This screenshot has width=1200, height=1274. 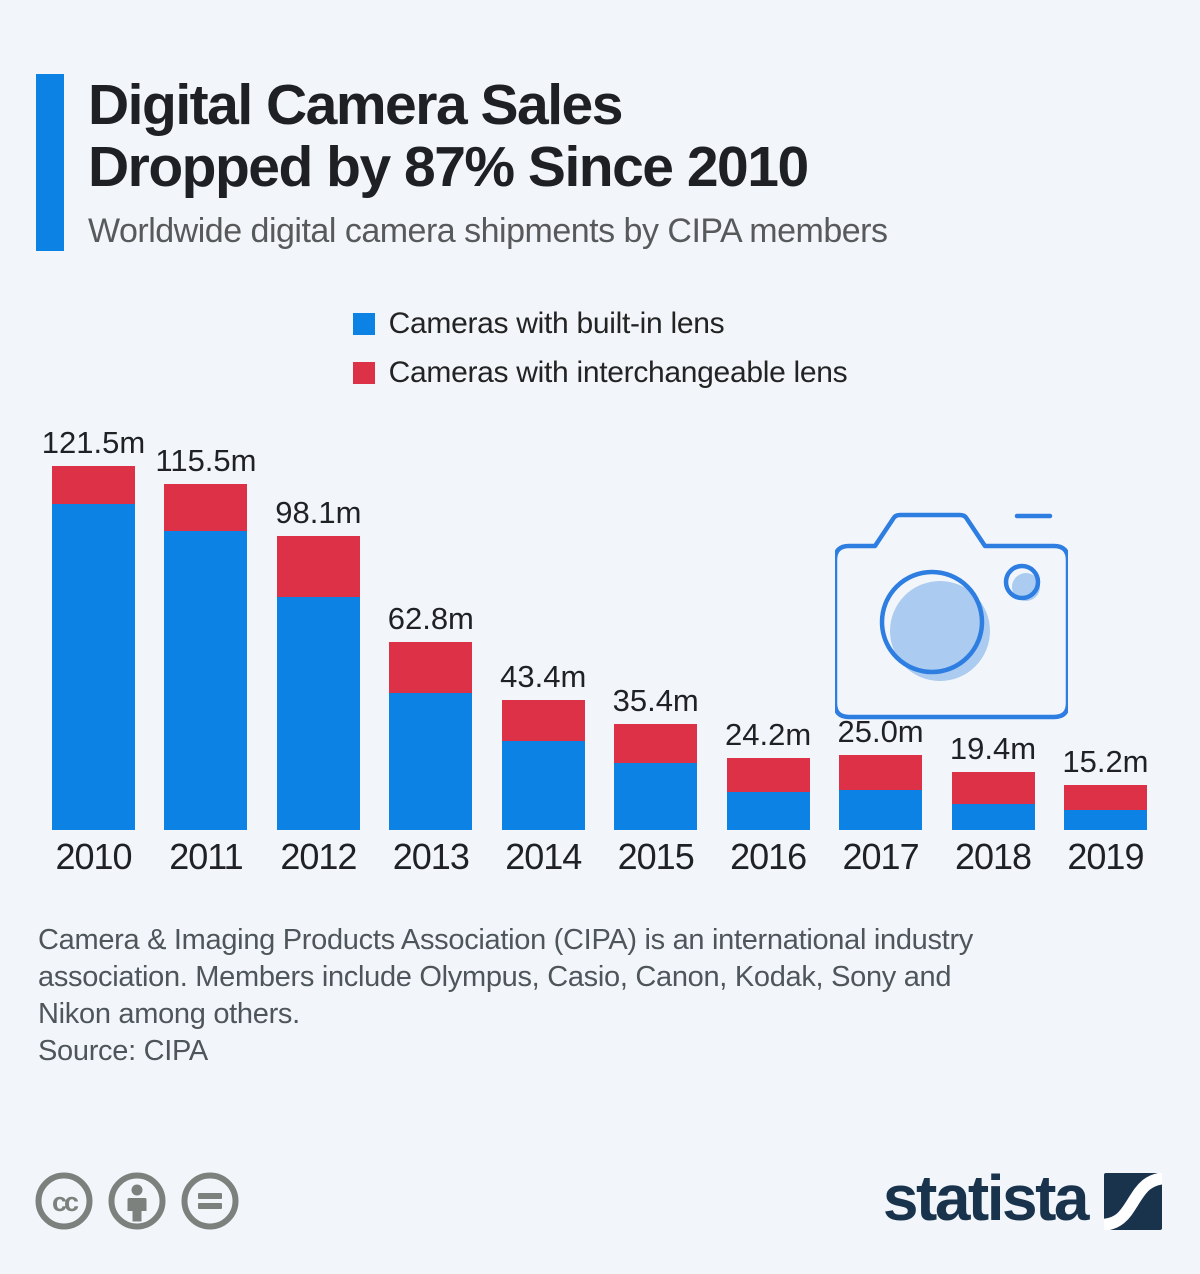 I want to click on bar-stack: 24.2m, so click(x=768, y=774).